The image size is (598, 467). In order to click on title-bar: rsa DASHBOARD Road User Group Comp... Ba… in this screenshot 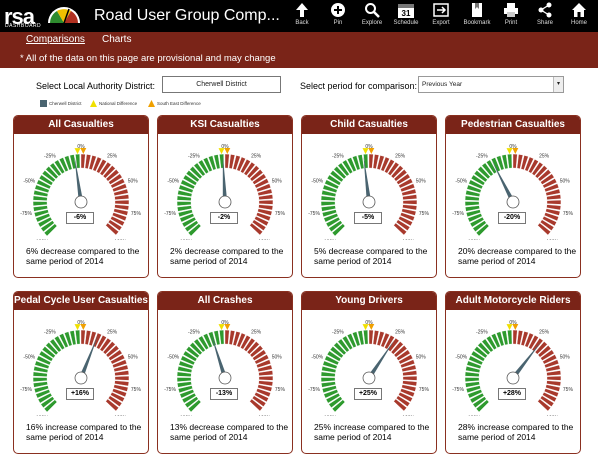, I will do `click(299, 16)`.